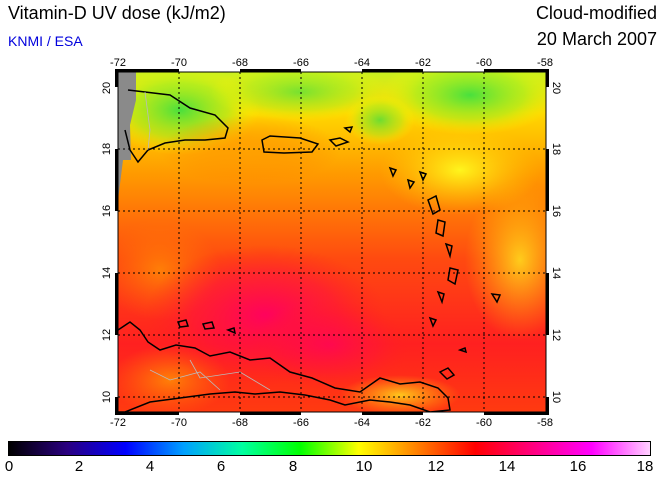 The height and width of the screenshot is (480, 665). Describe the element at coordinates (507, 466) in the screenshot. I see `colorbar-label: 14` at that location.